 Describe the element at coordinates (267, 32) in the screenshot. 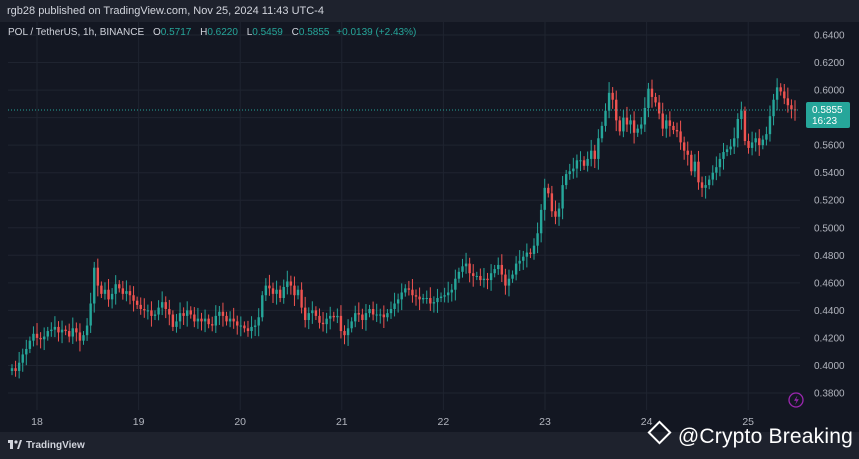

I see `low-value: 0.5459` at that location.